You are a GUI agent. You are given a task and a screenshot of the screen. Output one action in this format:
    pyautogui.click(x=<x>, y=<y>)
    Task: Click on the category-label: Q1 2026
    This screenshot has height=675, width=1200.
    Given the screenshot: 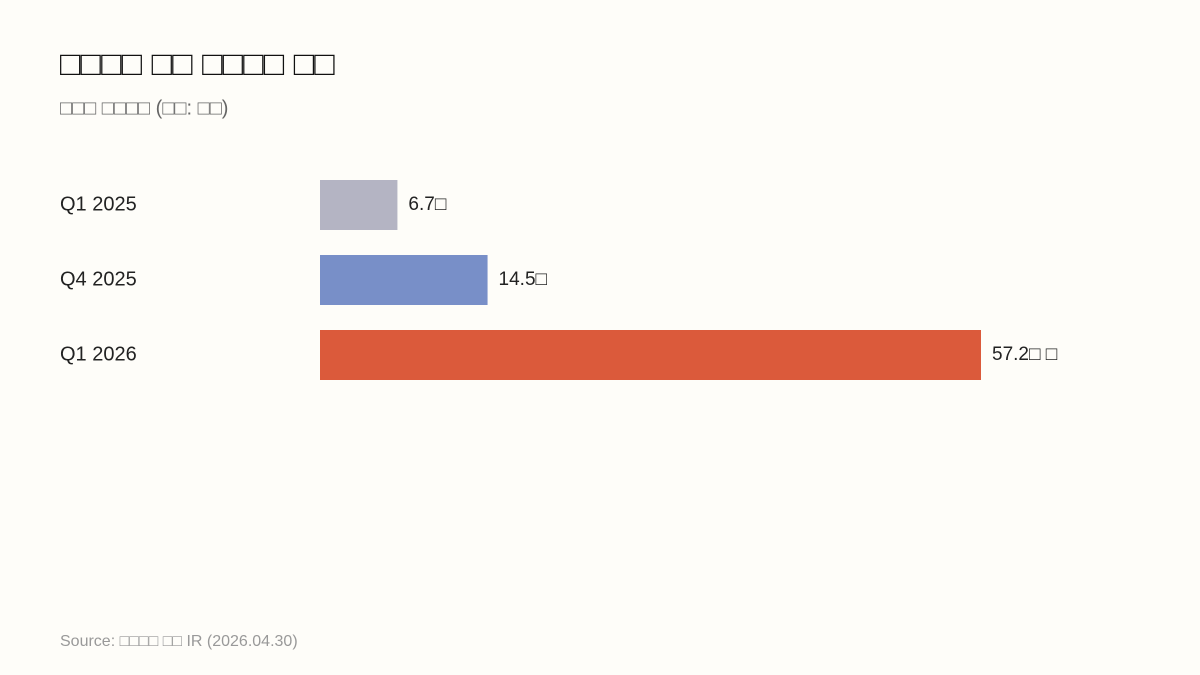 What is the action you would take?
    pyautogui.click(x=98, y=354)
    